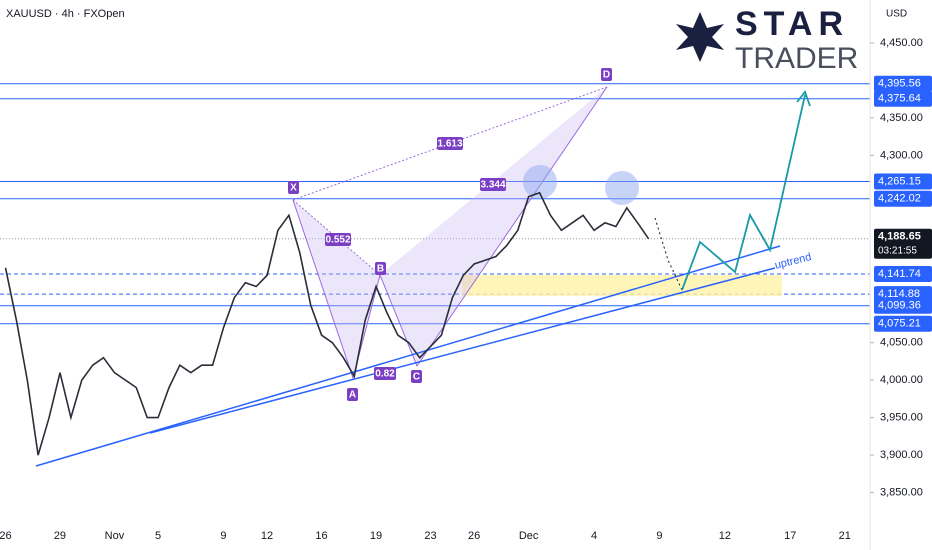  Describe the element at coordinates (622, 285) in the screenshot. I see `support-zone` at that location.